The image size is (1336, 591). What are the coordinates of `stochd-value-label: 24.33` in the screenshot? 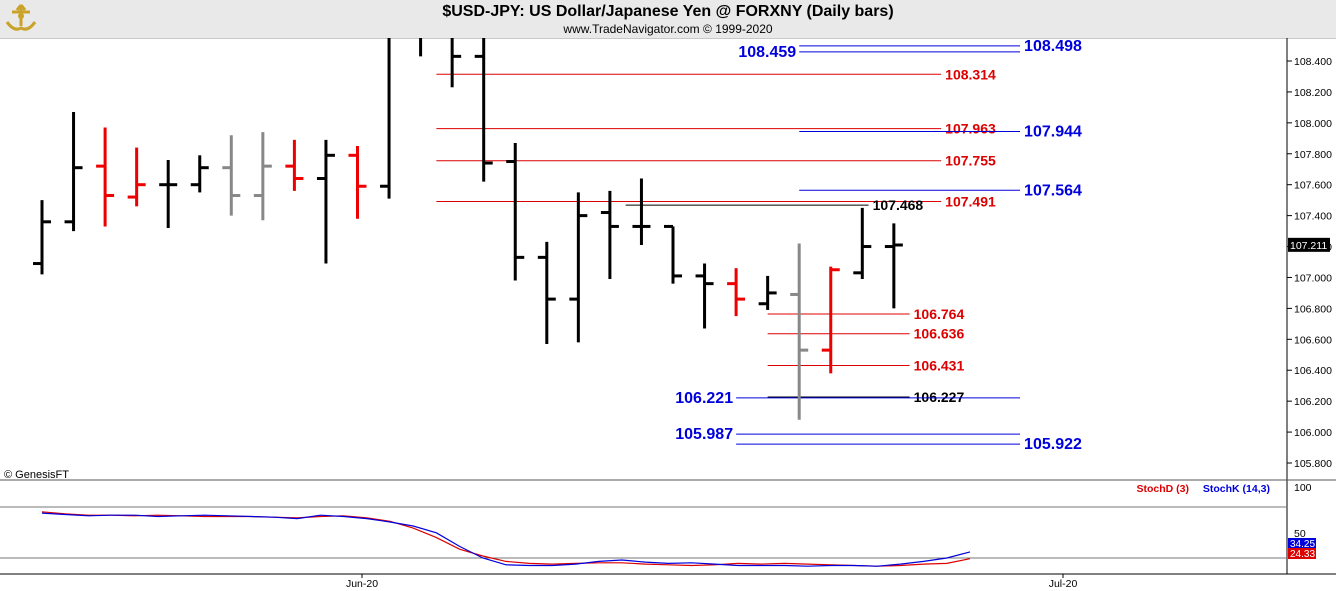 It's located at (1302, 554).